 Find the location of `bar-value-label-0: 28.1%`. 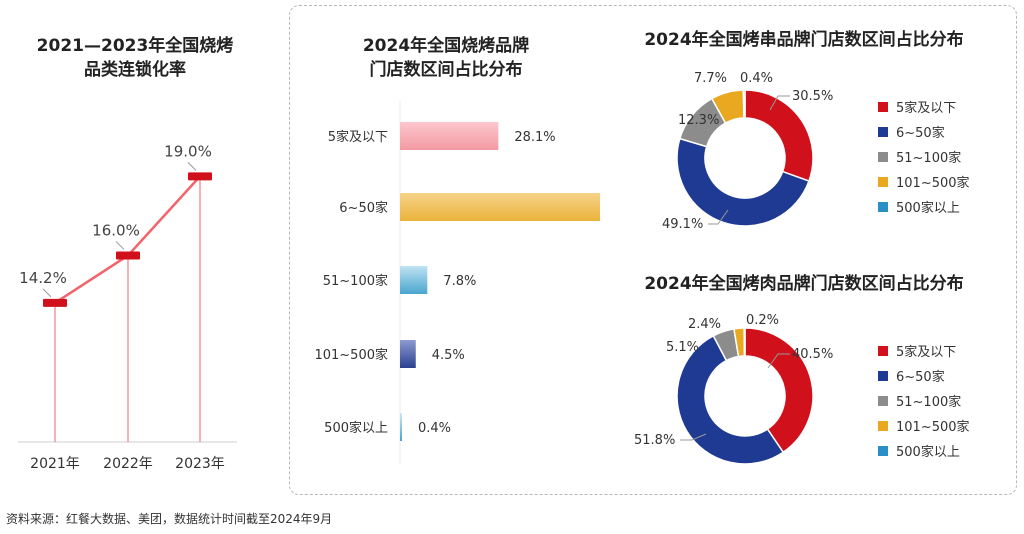

bar-value-label-0: 28.1% is located at coordinates (534, 137).